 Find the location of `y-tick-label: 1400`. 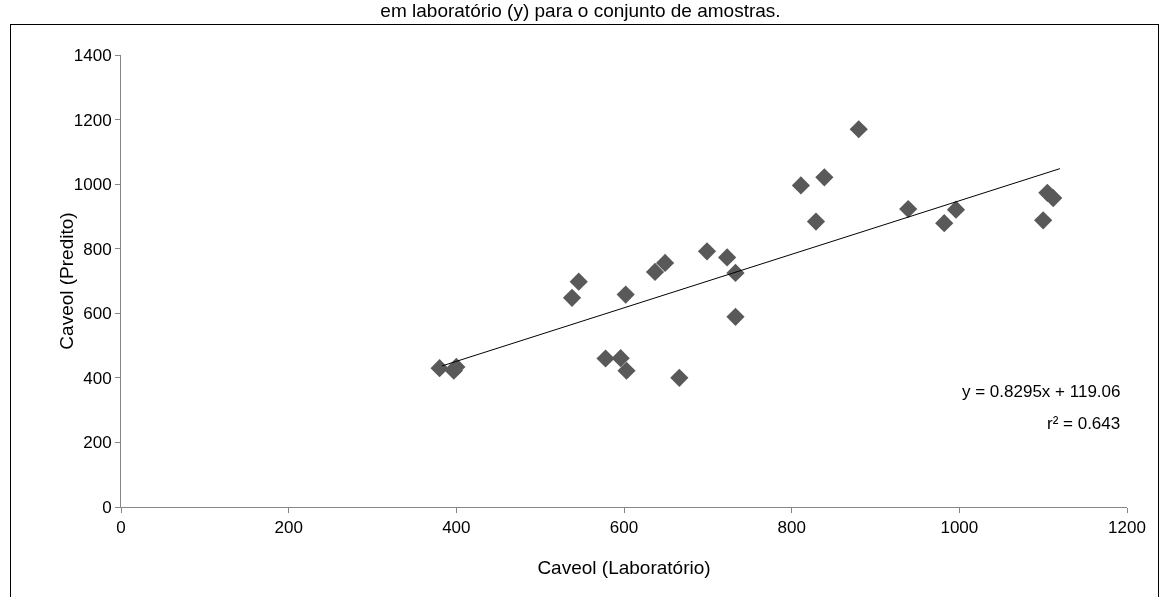

y-tick-label: 1400 is located at coordinates (92, 55).